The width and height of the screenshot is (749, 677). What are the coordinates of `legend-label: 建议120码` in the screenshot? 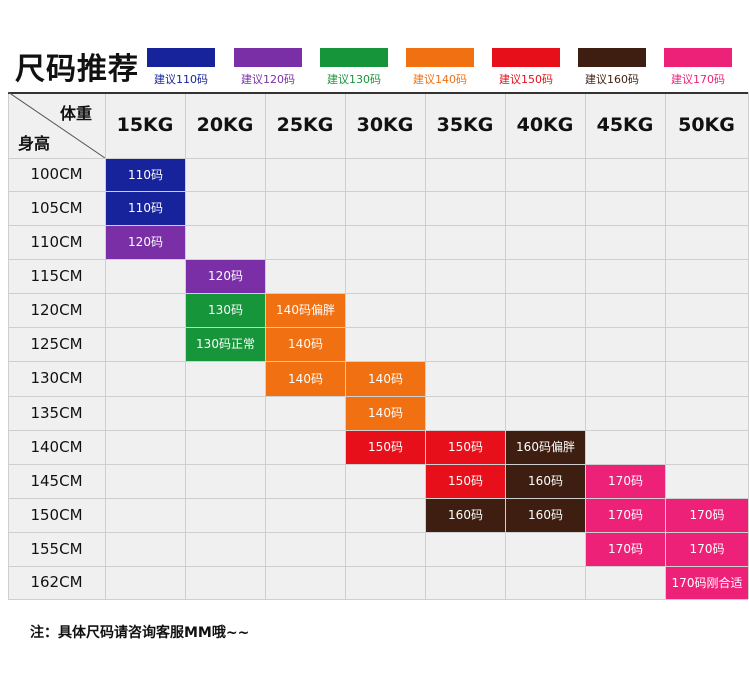 It's located at (268, 79).